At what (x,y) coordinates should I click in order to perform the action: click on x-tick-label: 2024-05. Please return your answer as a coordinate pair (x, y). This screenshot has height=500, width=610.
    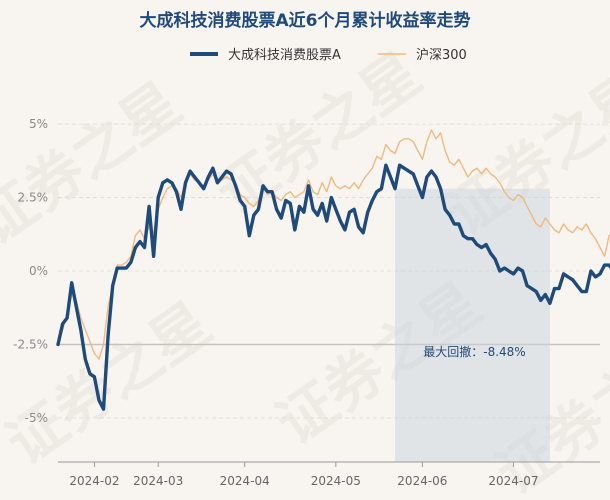
    Looking at the image, I should click on (336, 481).